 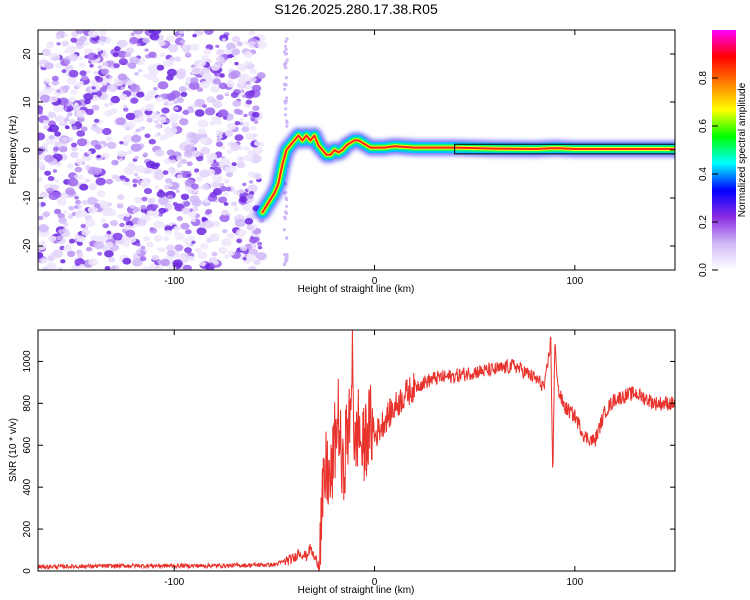 What do you see at coordinates (724, 150) in the screenshot?
I see `colorbar-gradient` at bounding box center [724, 150].